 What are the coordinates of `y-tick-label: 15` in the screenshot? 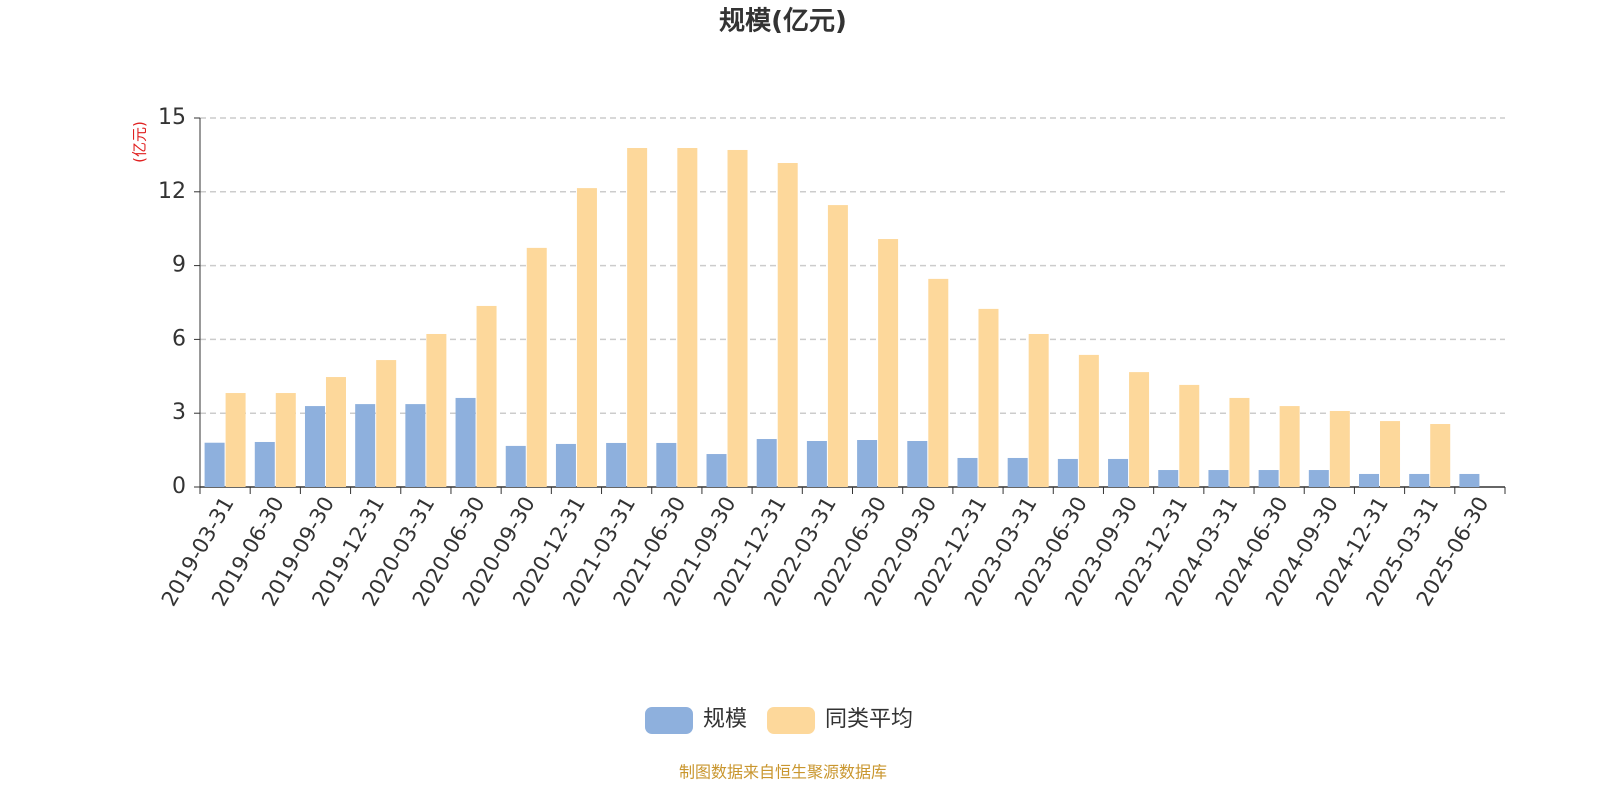 It's located at (172, 117).